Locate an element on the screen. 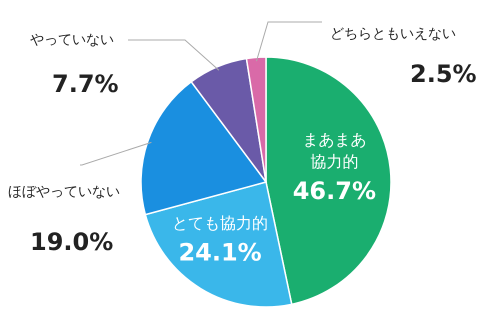 The width and height of the screenshot is (500, 330). data-label: 2.5% is located at coordinates (443, 74).